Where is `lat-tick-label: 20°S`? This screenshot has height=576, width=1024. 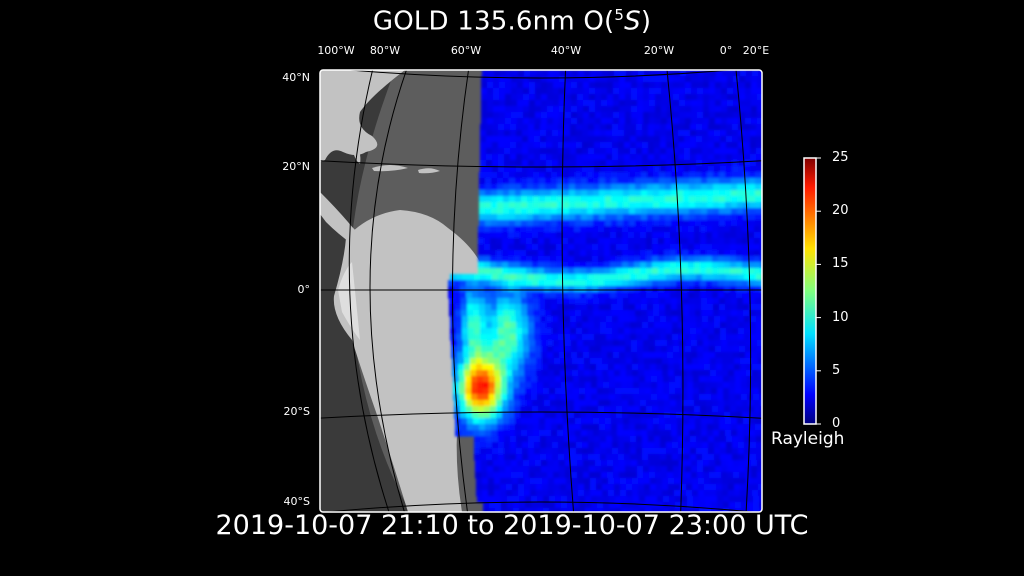
lat-tick-label: 20°S is located at coordinates (296, 411).